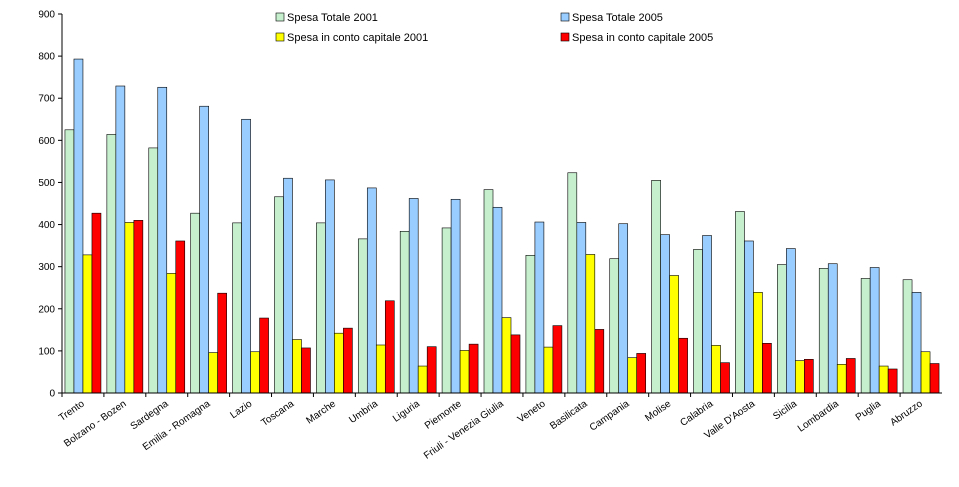 This screenshot has height=487, width=959. I want to click on x-category-label-abruzzo: Abruzzo, so click(906, 413).